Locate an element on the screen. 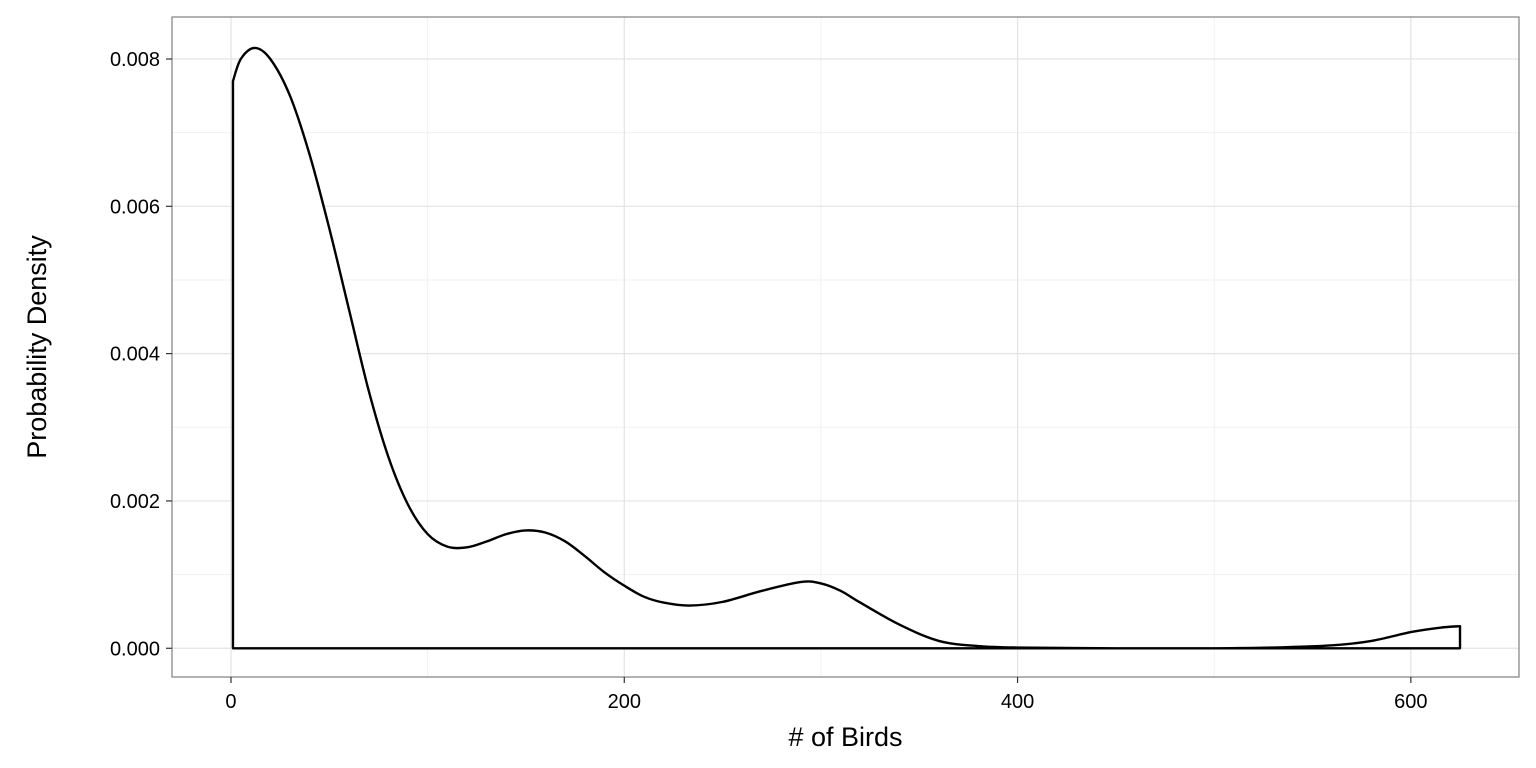 This screenshot has width=1536, height=768. y-tick-label: 0.006 is located at coordinates (135, 207).